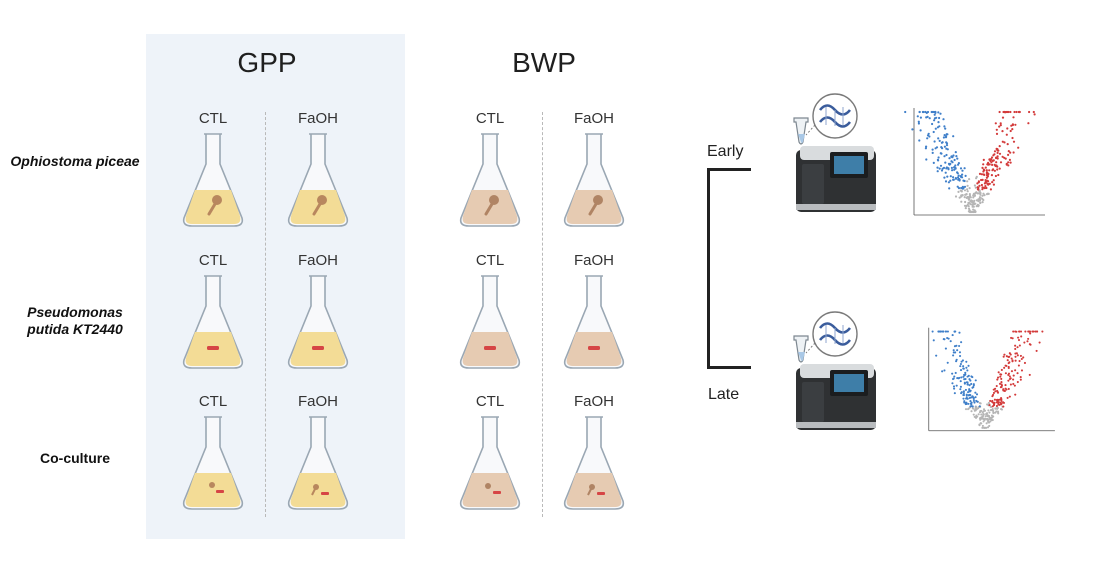  Describe the element at coordinates (729, 169) in the screenshot. I see `timepoint-bracket-top` at that location.